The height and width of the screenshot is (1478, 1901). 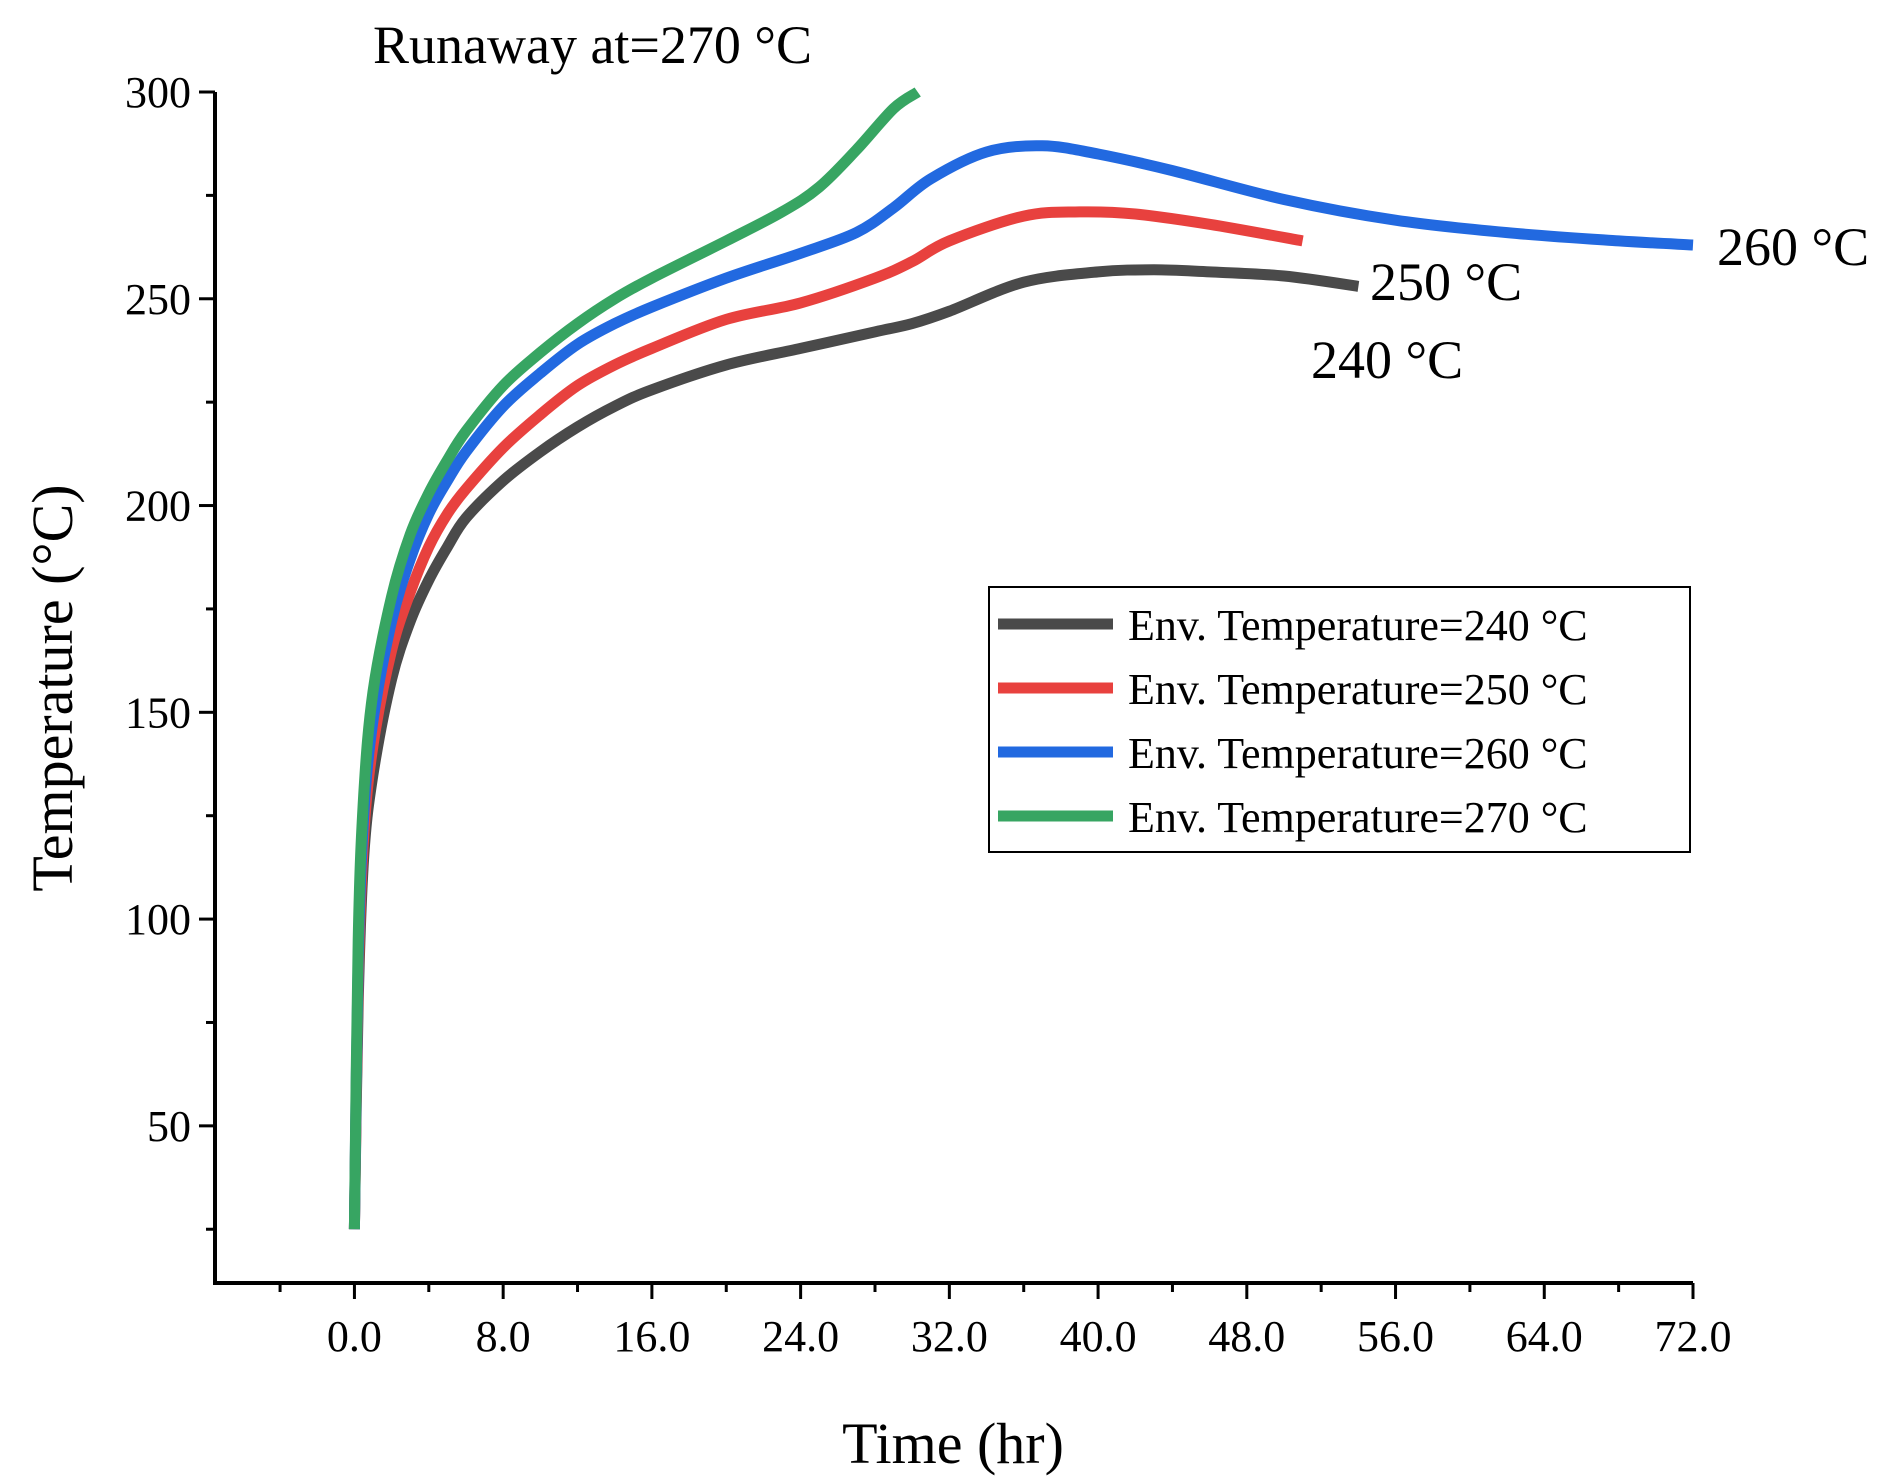 What do you see at coordinates (1358, 689) in the screenshot?
I see `legend-label-250: Env. Temperature=250 °C` at bounding box center [1358, 689].